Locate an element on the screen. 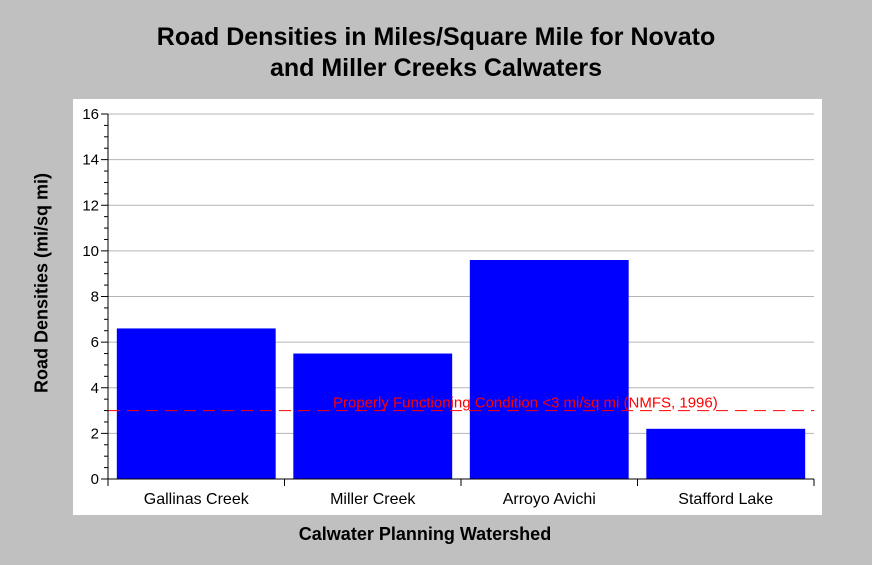 This screenshot has height=565, width=872. x-tick-label: Stafford Lake is located at coordinates (725, 499).